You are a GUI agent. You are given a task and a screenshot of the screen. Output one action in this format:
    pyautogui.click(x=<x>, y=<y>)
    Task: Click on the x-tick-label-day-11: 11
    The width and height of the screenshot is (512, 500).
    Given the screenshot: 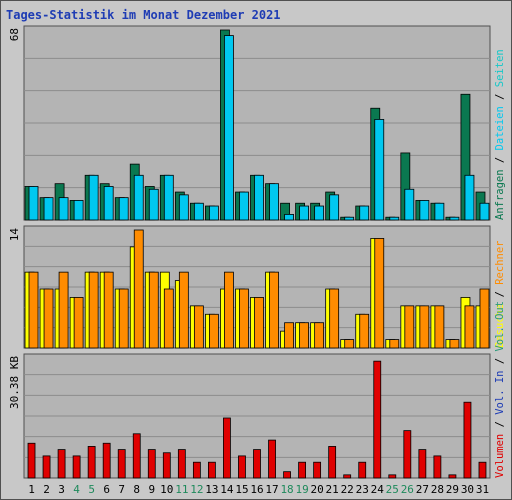 What is the action you would take?
    pyautogui.click(x=181, y=489)
    